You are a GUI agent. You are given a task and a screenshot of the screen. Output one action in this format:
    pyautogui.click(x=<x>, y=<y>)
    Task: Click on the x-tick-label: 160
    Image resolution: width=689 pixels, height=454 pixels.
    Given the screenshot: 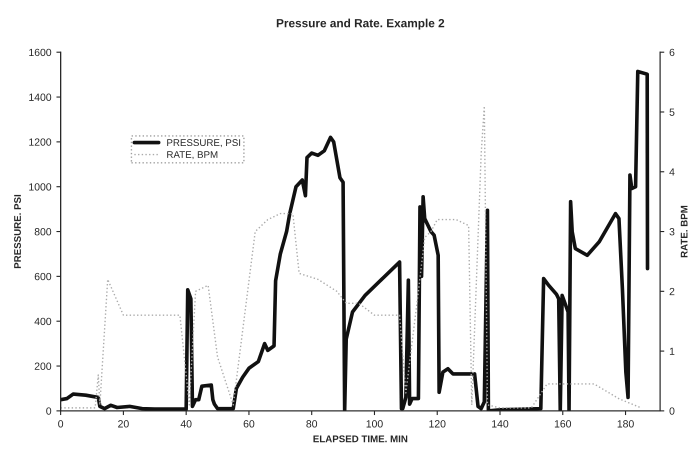 What is the action you would take?
    pyautogui.click(x=563, y=424)
    